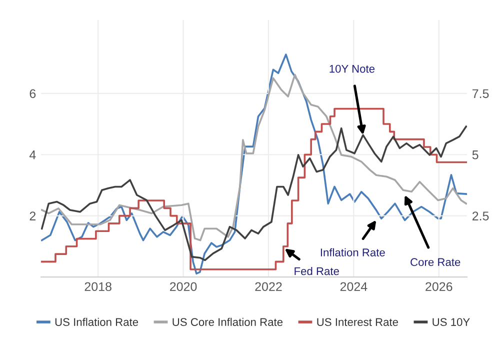 Image resolution: width=497 pixels, height=339 pixels. Describe the element at coordinates (475, 155) in the screenshot. I see `y2-tick-label: 5` at that location.